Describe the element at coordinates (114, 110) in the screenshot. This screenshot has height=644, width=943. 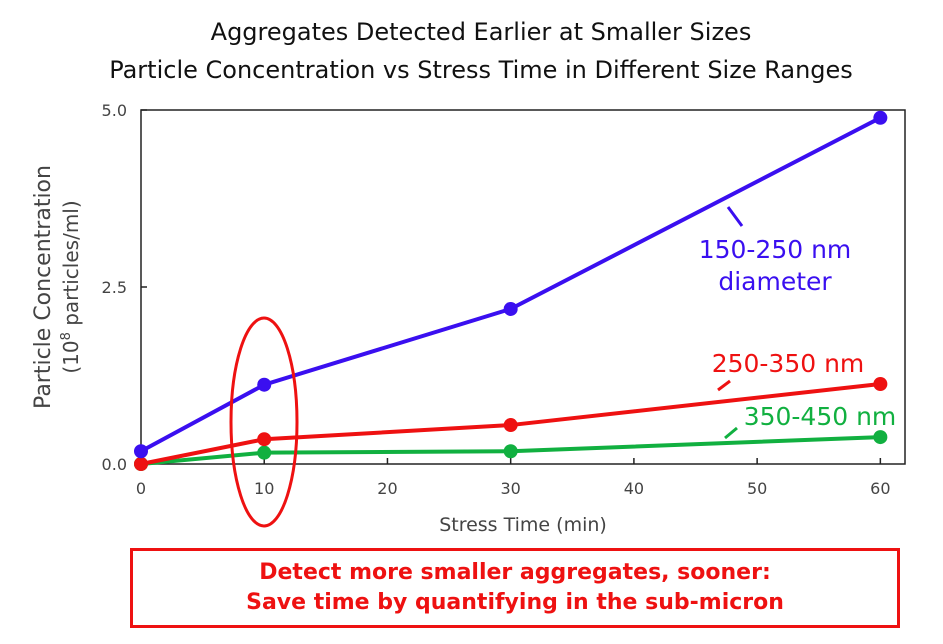
I see `y-tick-label: 5.0` at that location.